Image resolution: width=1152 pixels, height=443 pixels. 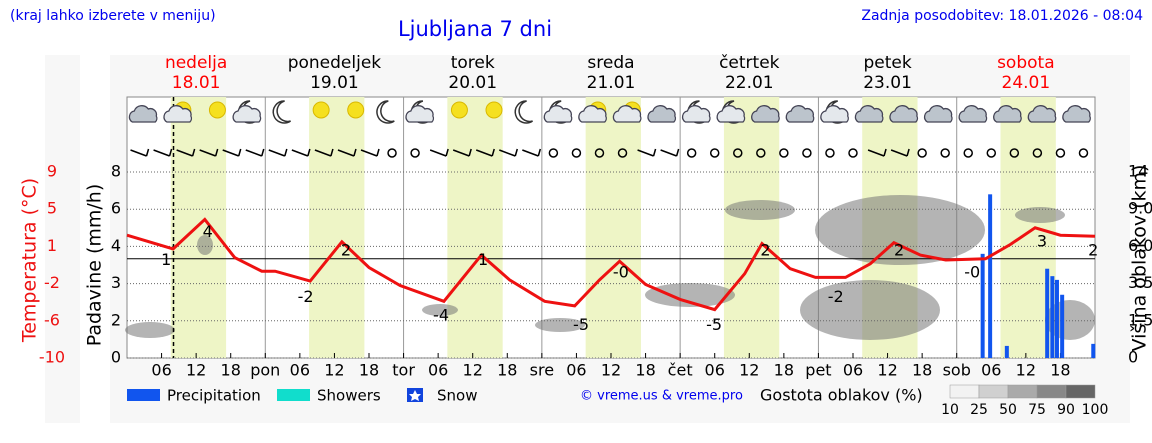 What do you see at coordinates (265, 370) in the screenshot?
I see `x-tick-label: pon` at bounding box center [265, 370].